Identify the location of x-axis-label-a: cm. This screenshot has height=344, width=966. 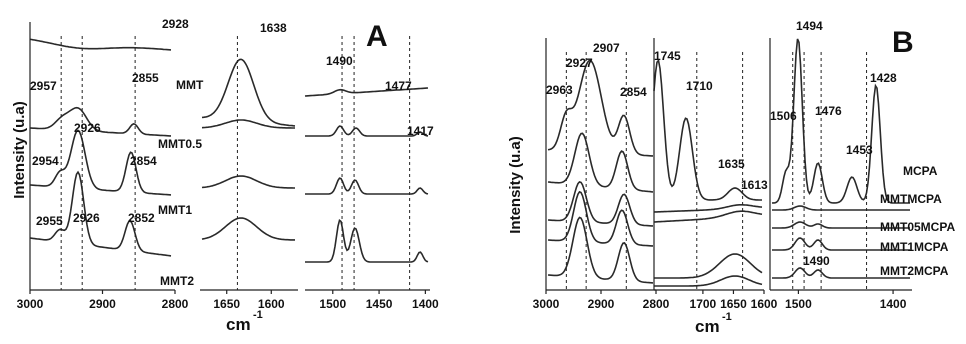
(238, 324).